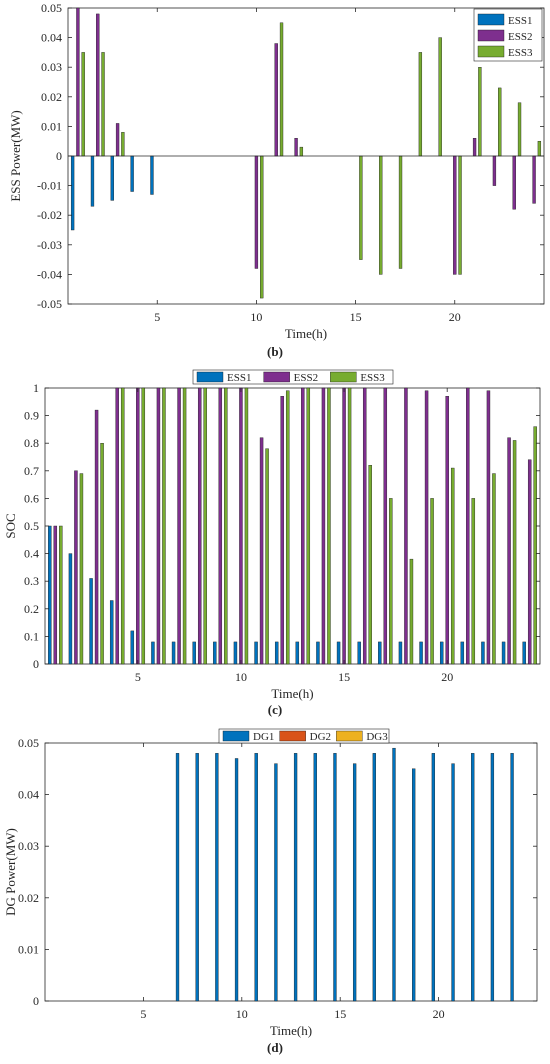  Describe the element at coordinates (31, 609) in the screenshot. I see `y-tick-label: 0.2` at that location.